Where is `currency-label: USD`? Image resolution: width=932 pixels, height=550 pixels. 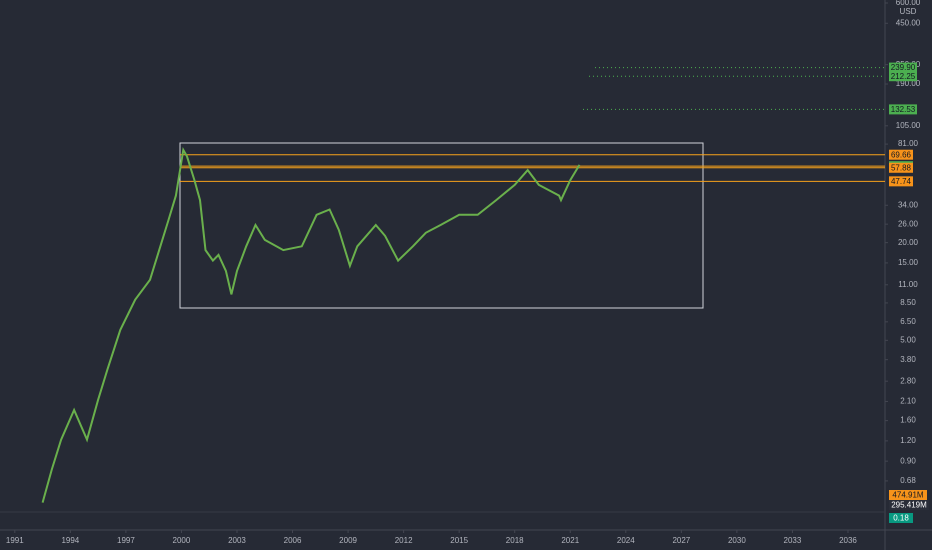
currency-label: USD is located at coordinates (908, 11).